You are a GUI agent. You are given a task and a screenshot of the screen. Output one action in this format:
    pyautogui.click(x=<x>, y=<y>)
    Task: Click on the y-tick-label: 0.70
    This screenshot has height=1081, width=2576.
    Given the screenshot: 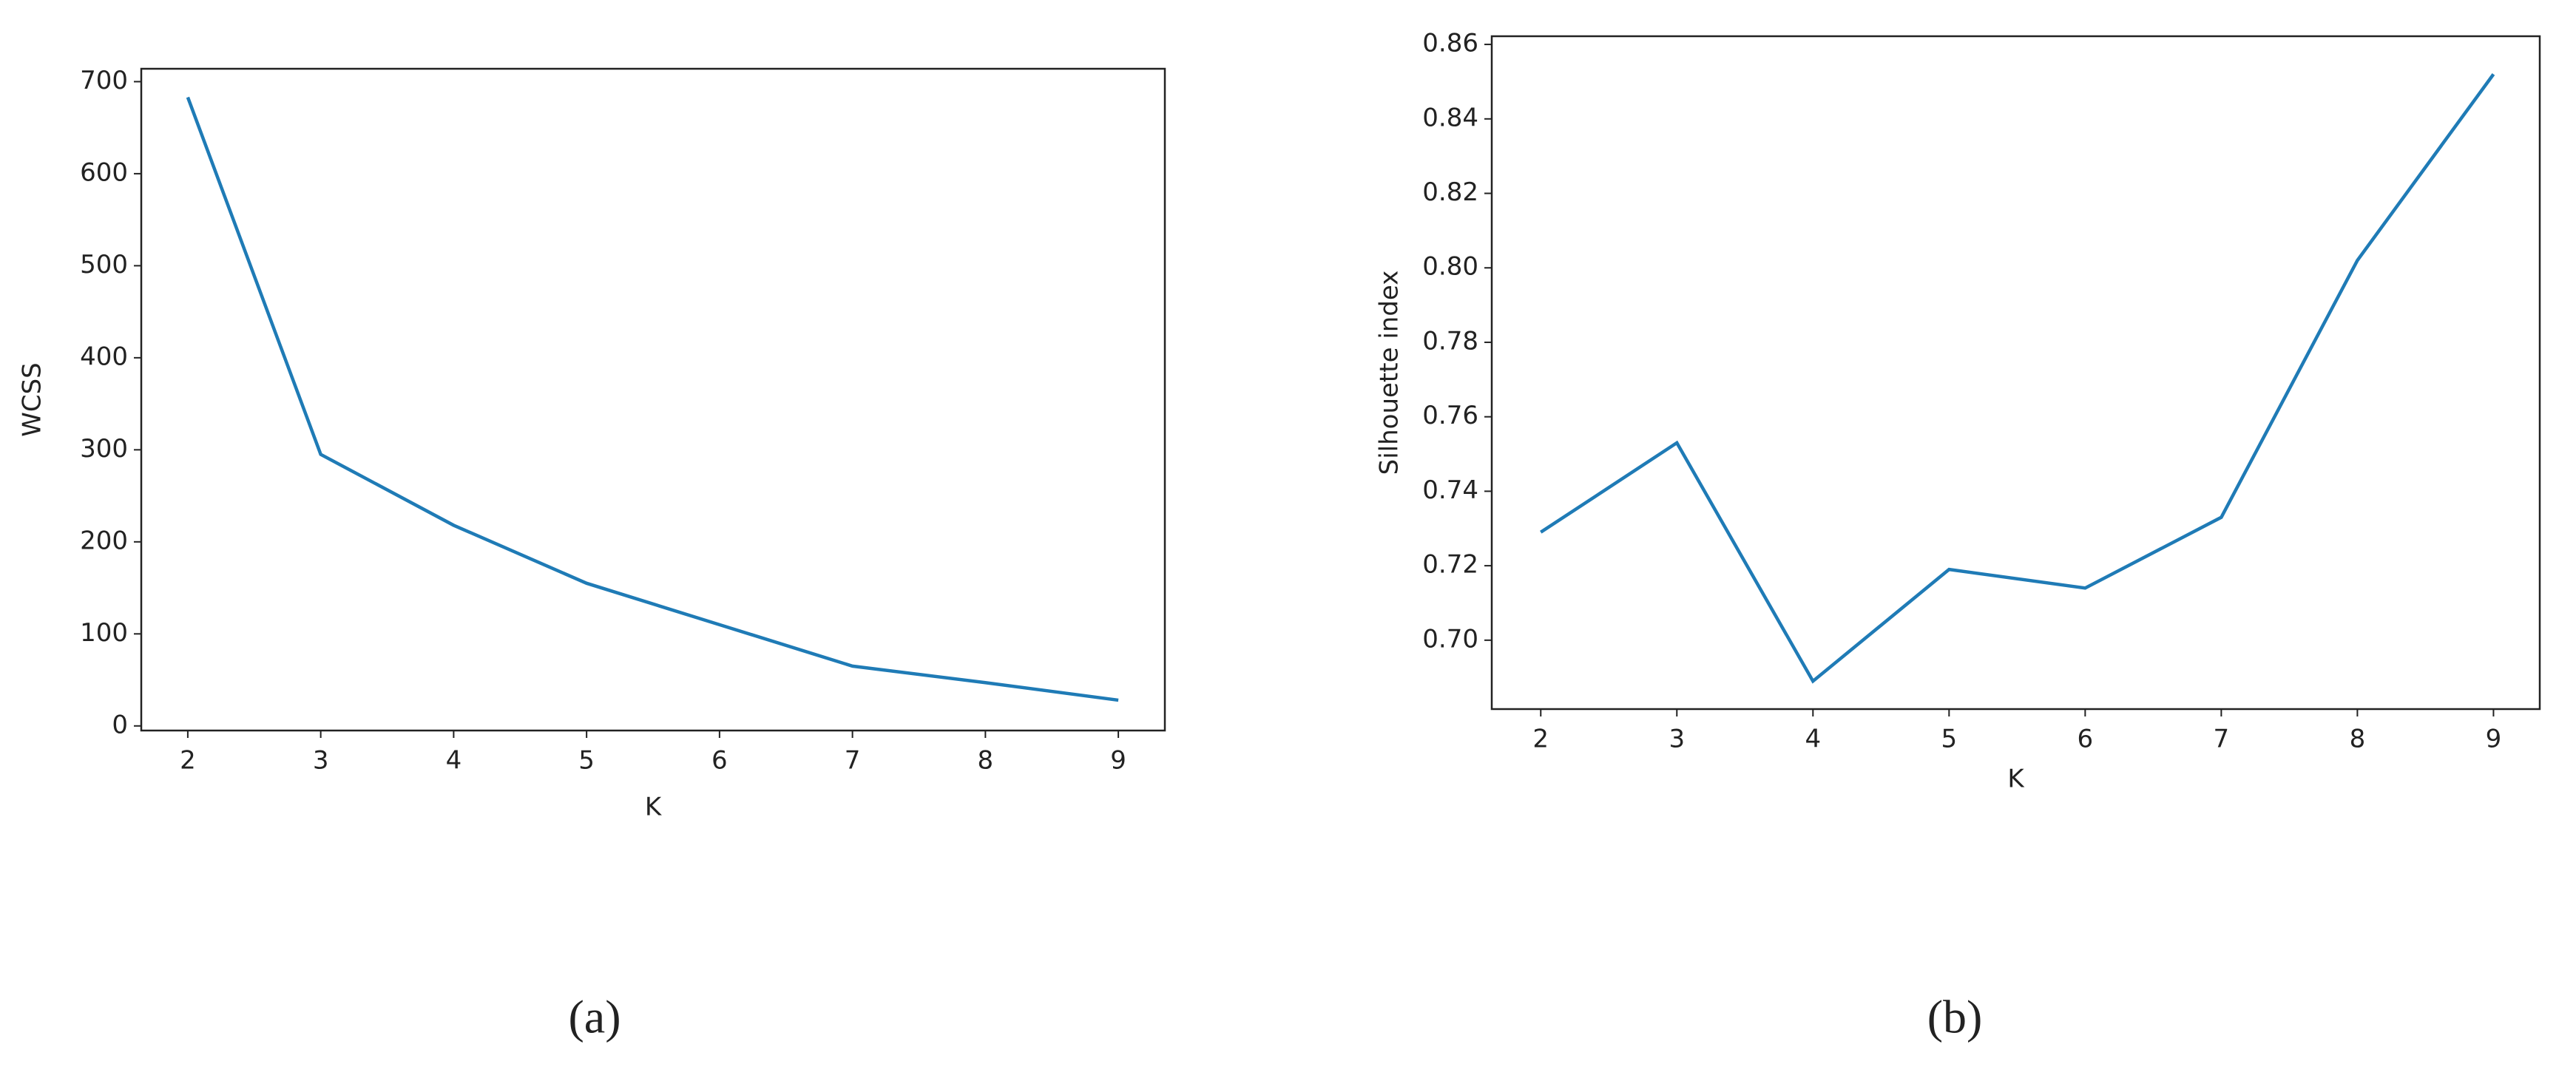 What is the action you would take?
    pyautogui.click(x=1450, y=639)
    